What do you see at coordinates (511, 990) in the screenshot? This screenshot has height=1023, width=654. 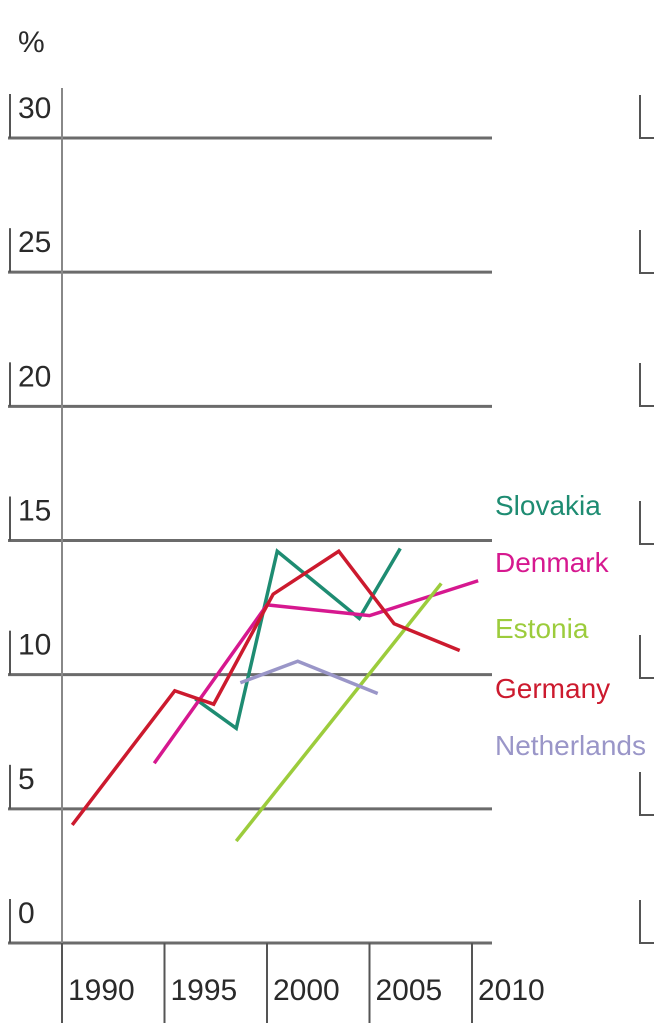 I see `x-tick-label: 2010` at bounding box center [511, 990].